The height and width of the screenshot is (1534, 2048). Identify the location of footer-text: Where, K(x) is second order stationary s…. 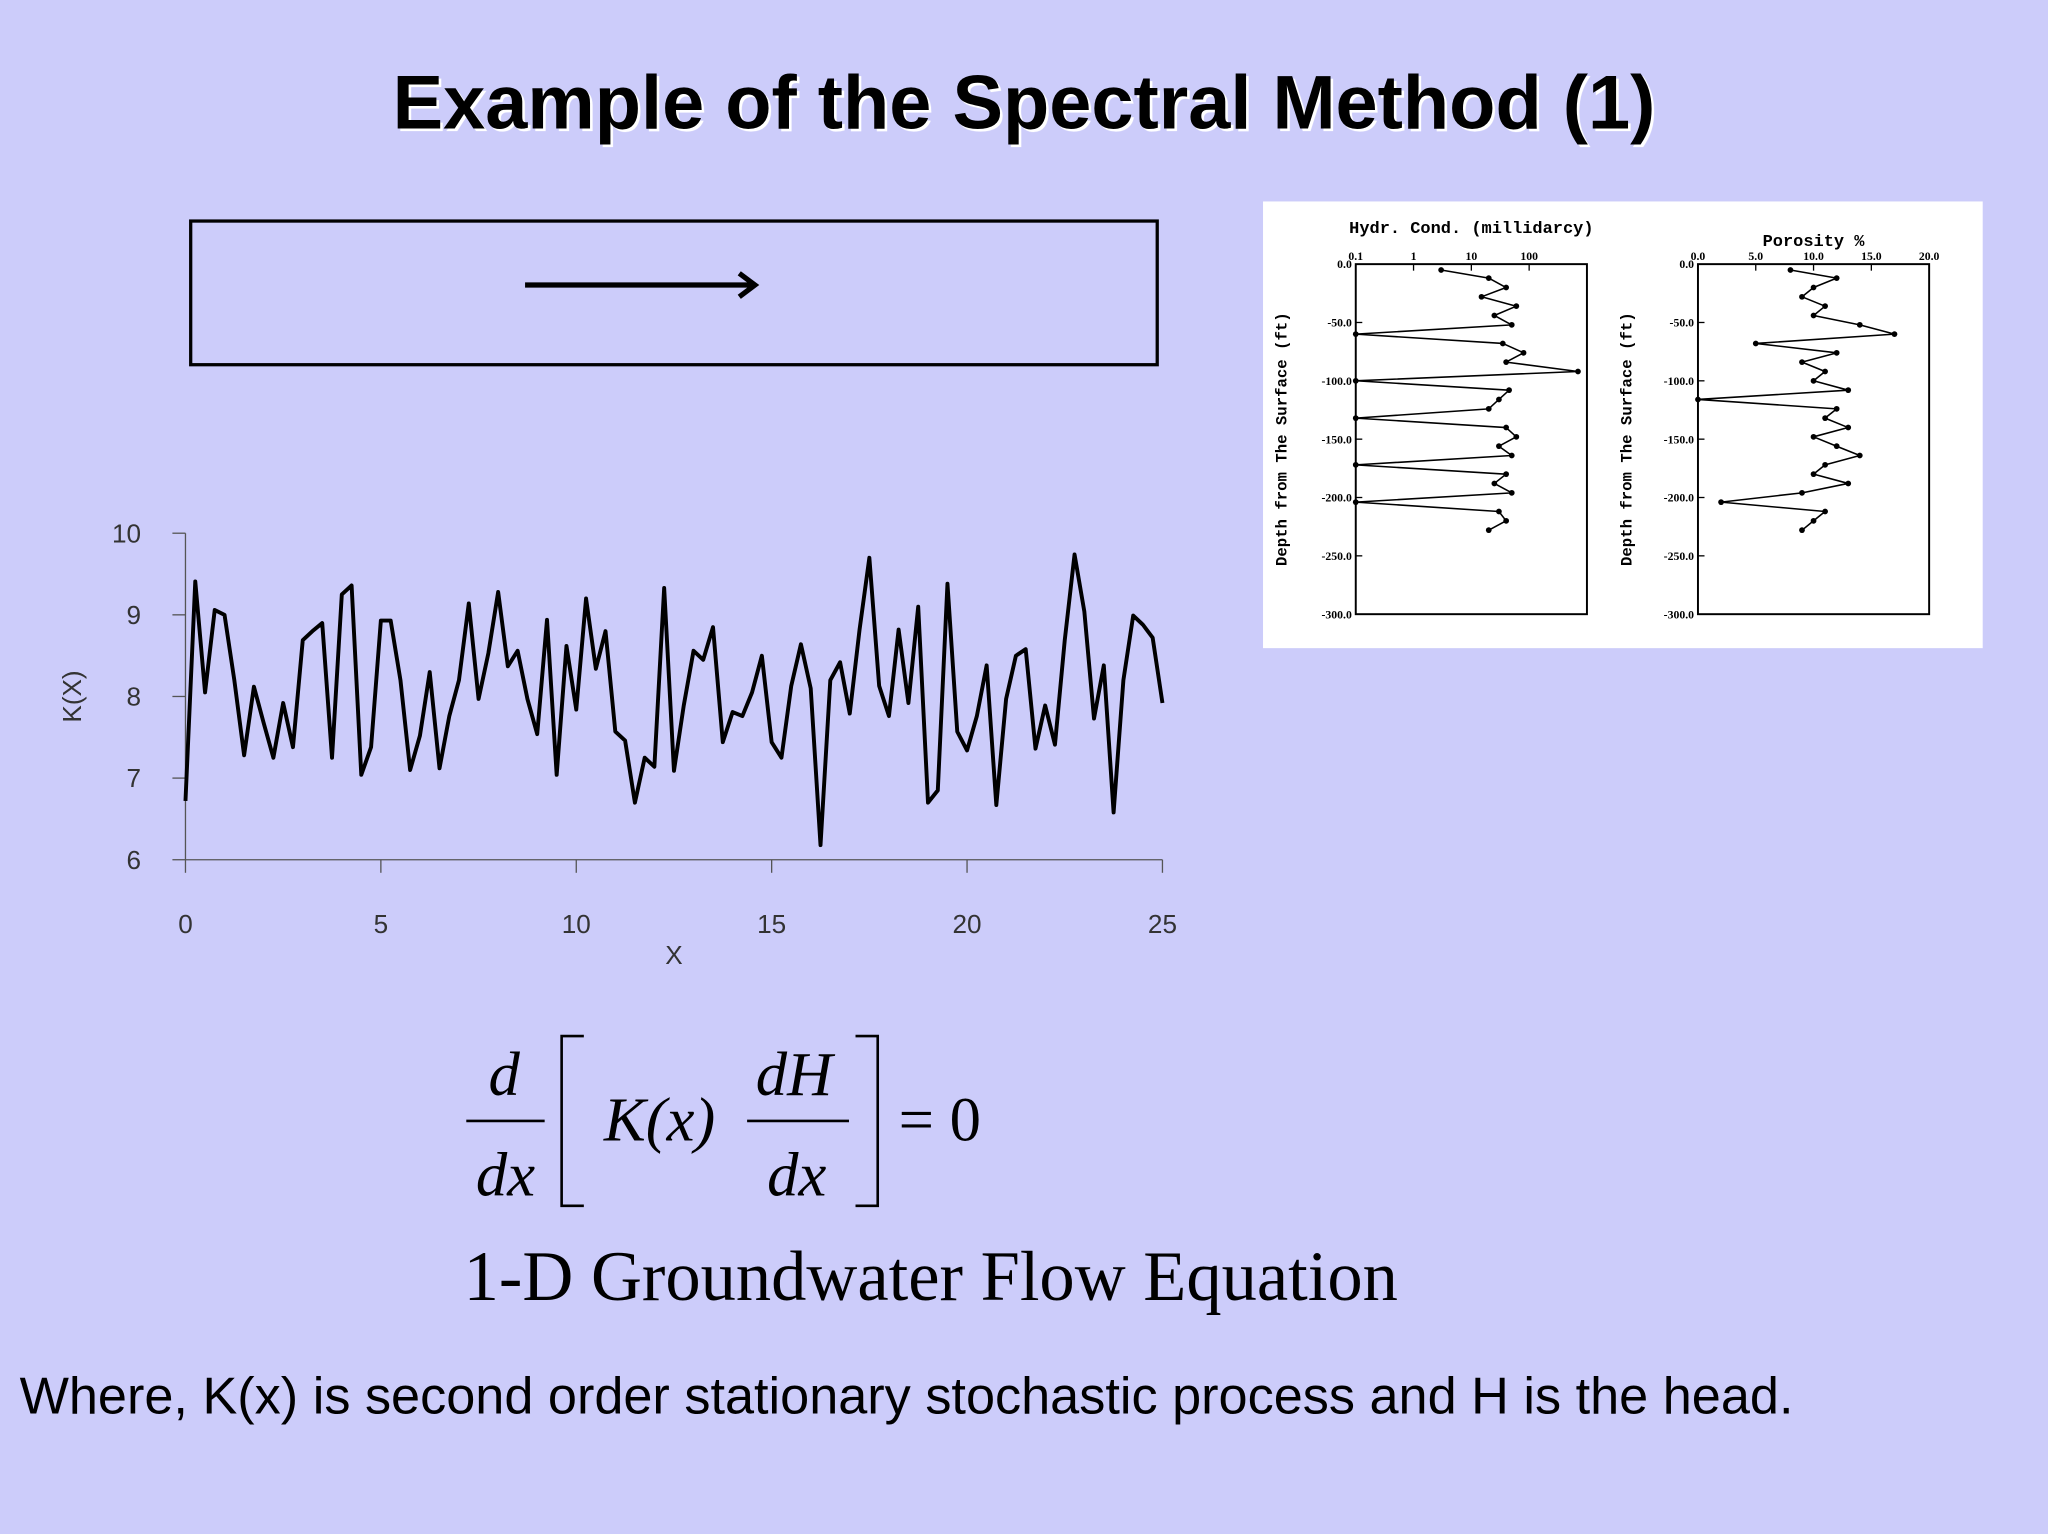
(907, 1397).